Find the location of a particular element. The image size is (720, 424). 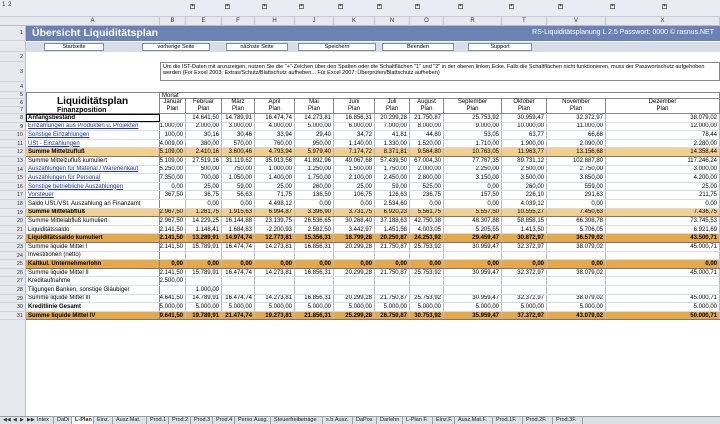

value-cell: 77.767,35 is located at coordinates (473, 161).